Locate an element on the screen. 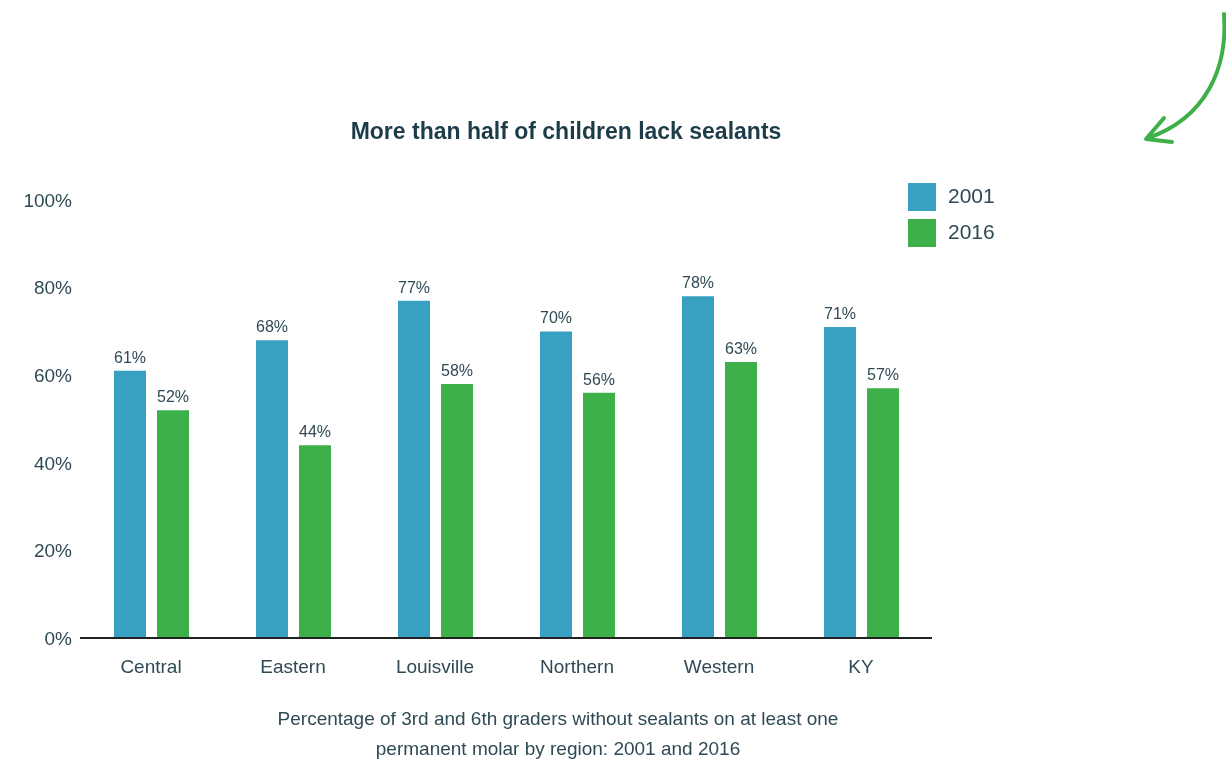 The height and width of the screenshot is (762, 1226). data-label: 71% is located at coordinates (840, 314).